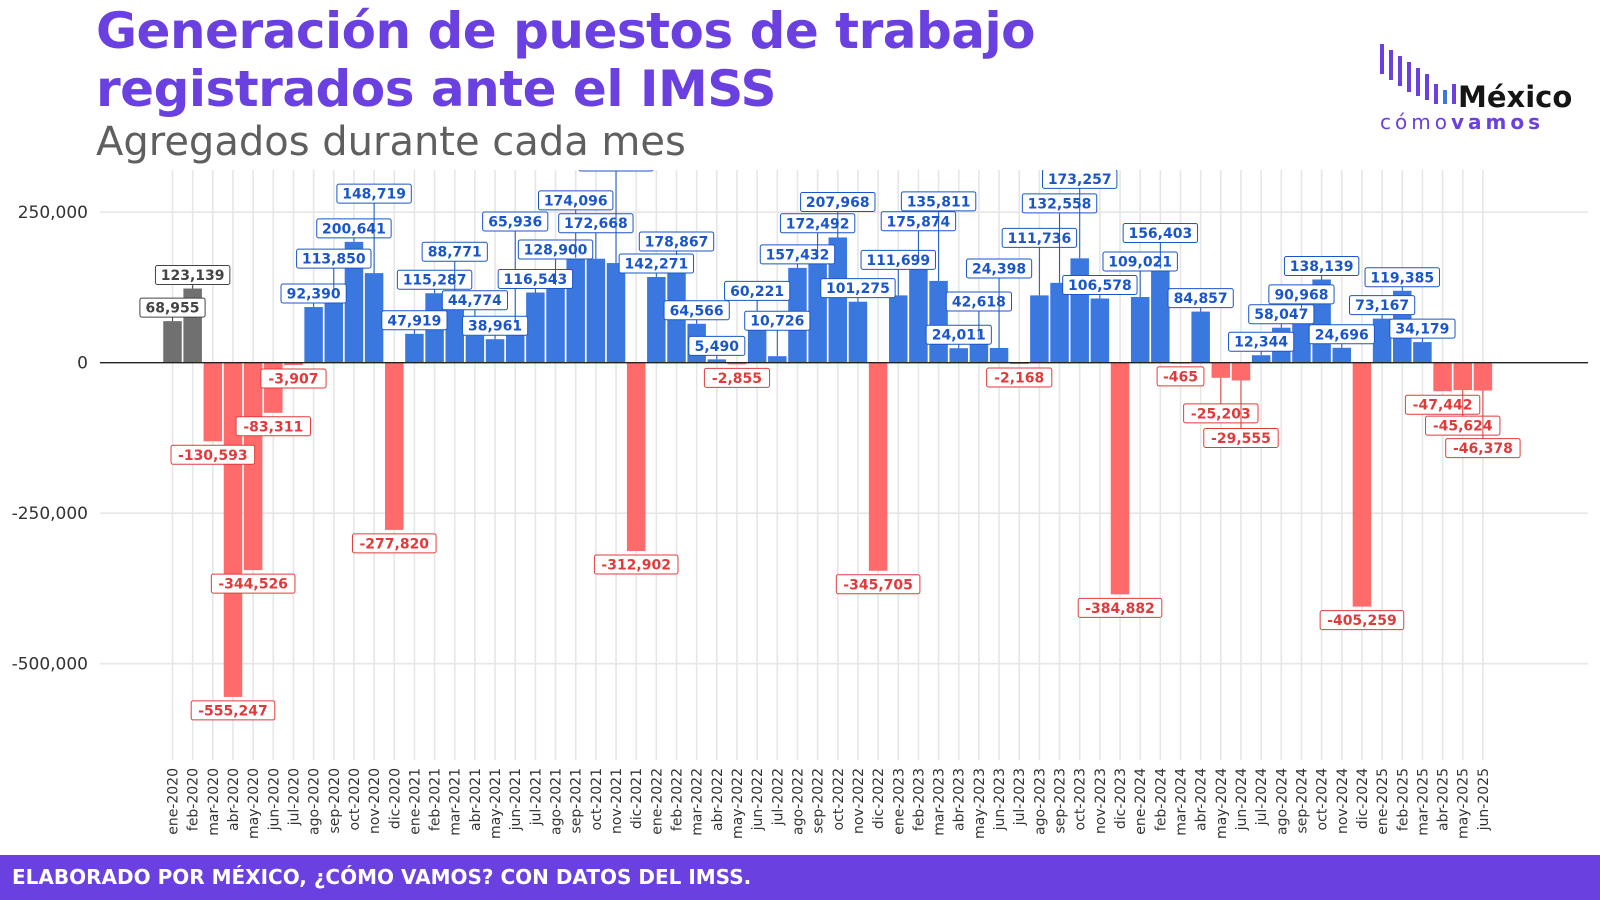 The height and width of the screenshot is (900, 1600). What do you see at coordinates (577, 800) in the screenshot?
I see `x-tick-label: sep-2021` at bounding box center [577, 800].